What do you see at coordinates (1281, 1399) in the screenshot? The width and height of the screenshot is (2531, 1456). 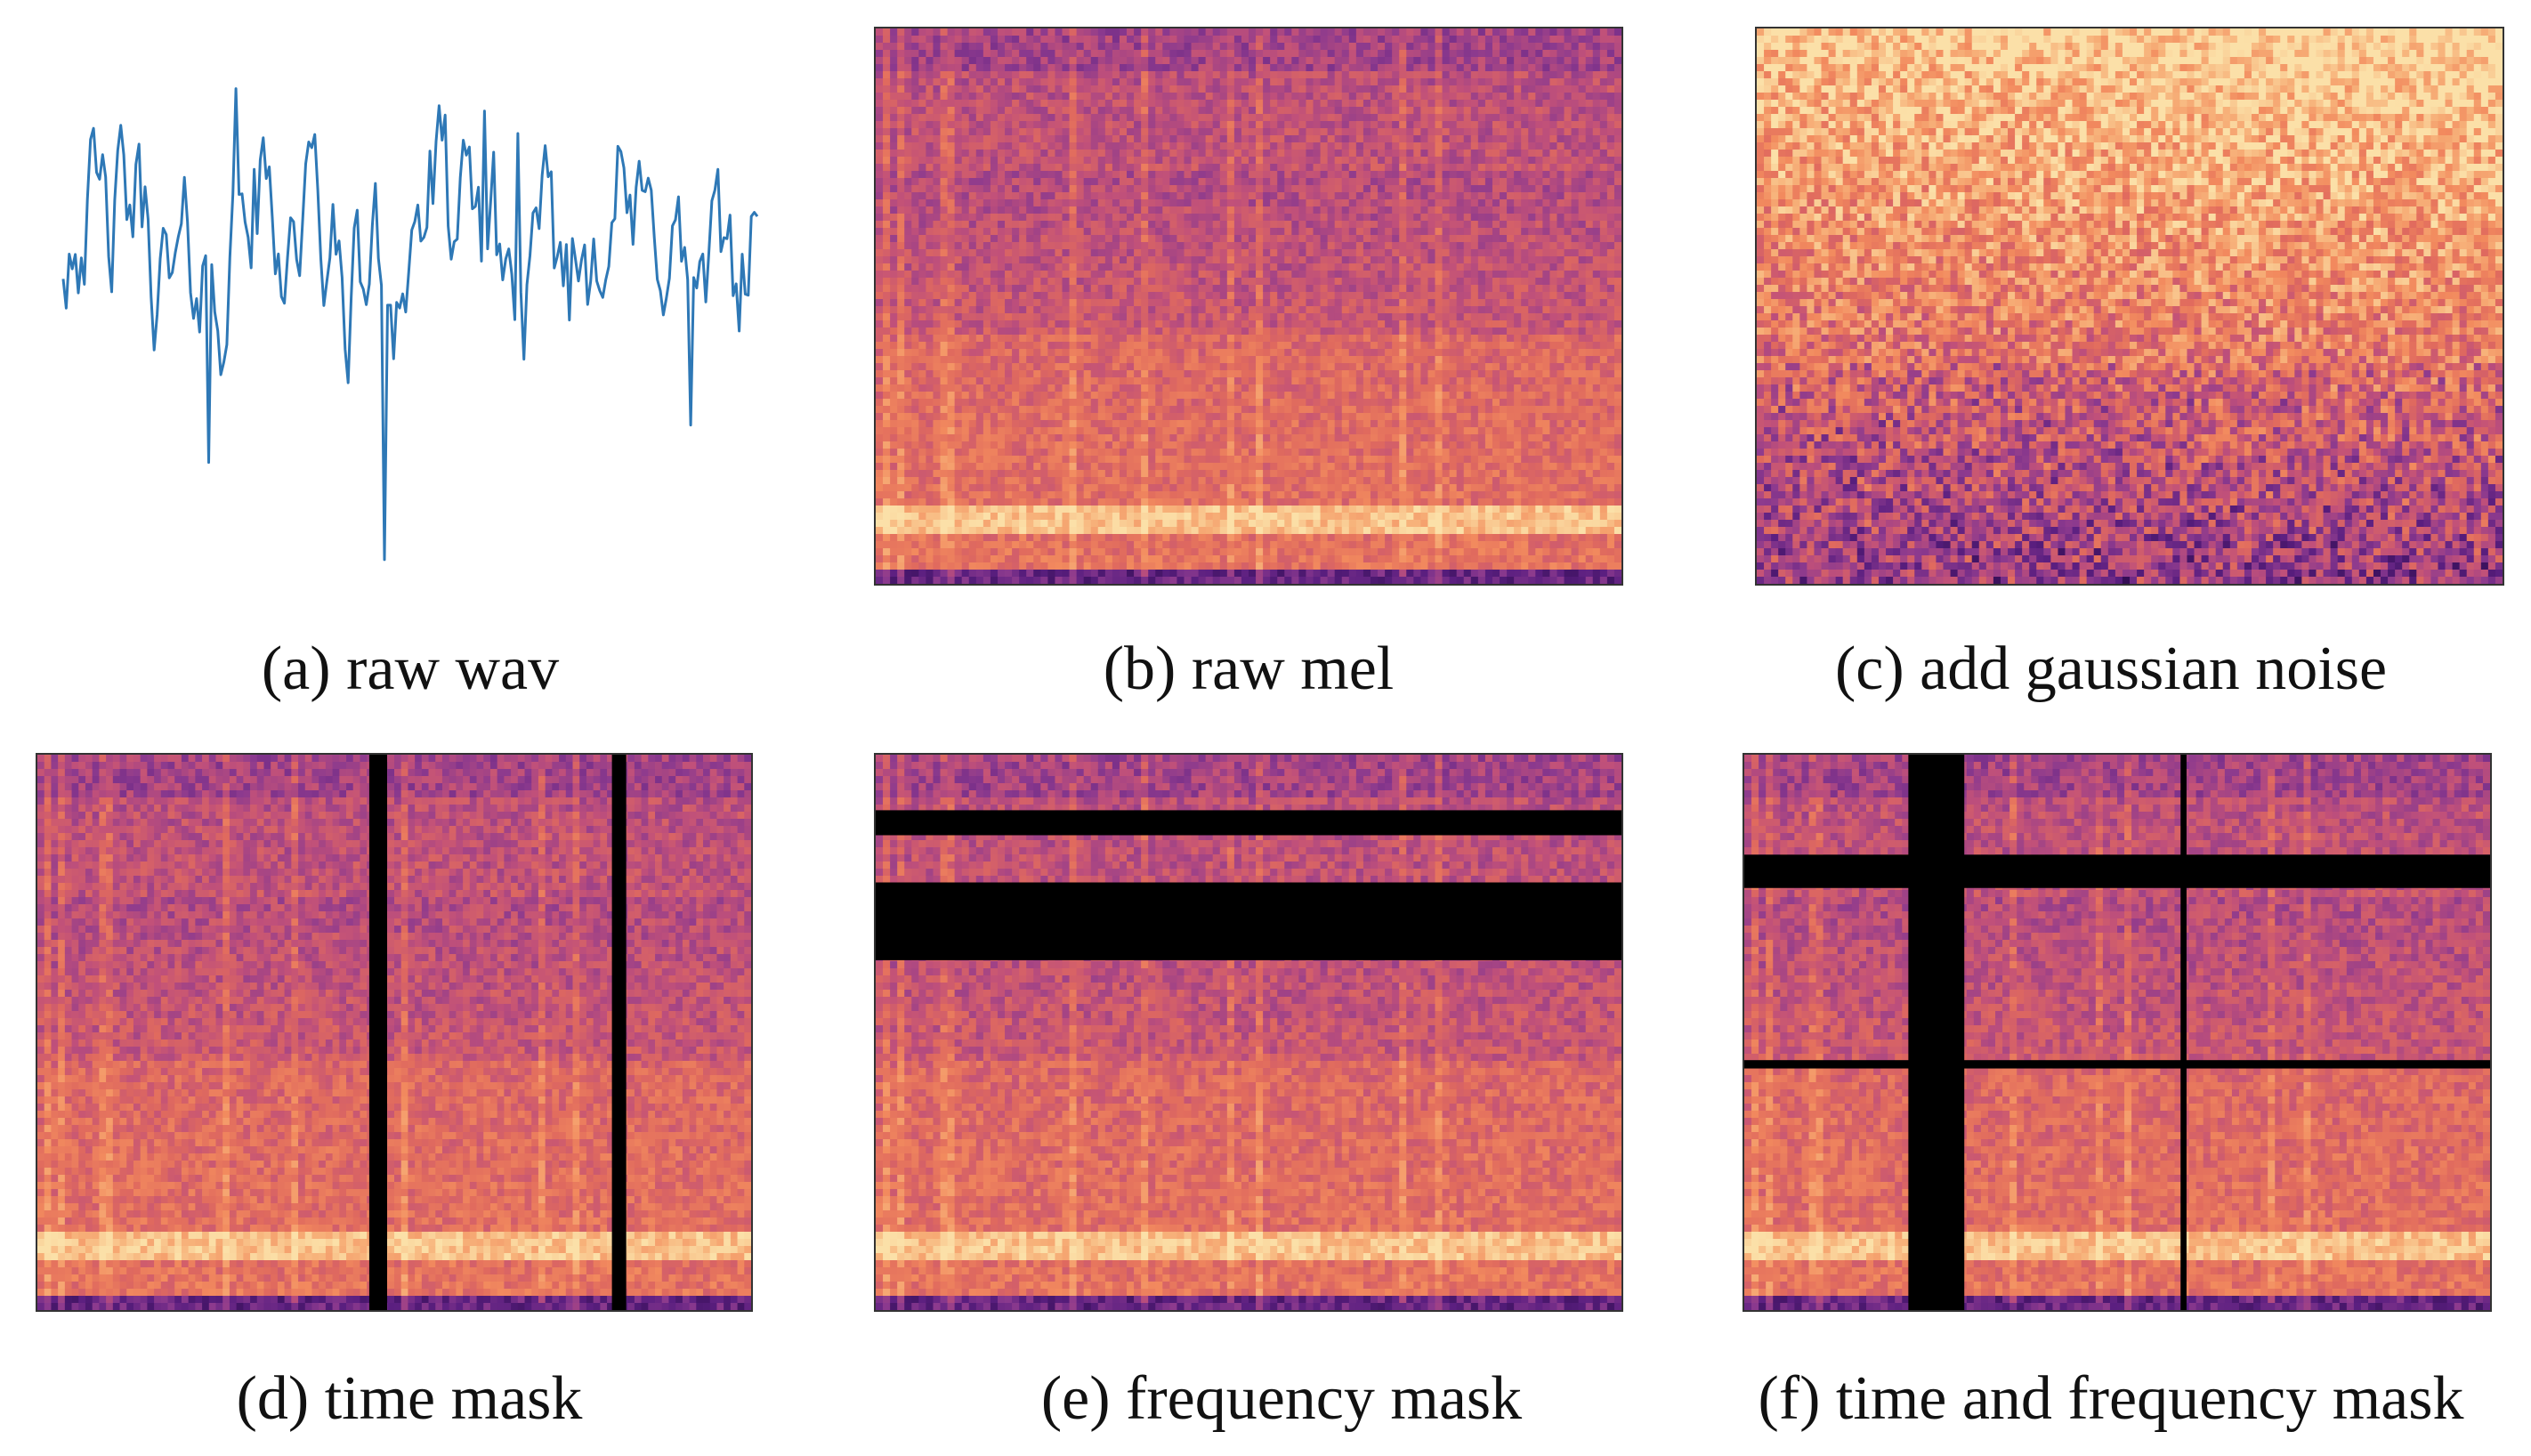 I see `caption-e: (e) frequency mask` at bounding box center [1281, 1399].